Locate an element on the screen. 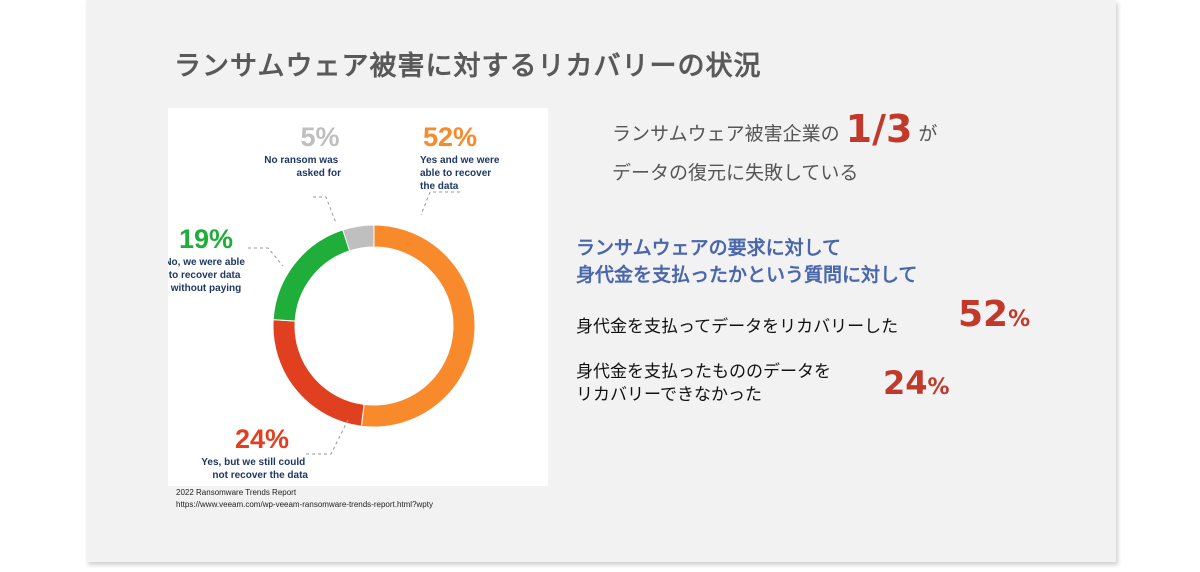 Image resolution: width=1200 pixels, height=572 pixels. leader-line-gray is located at coordinates (325, 210).